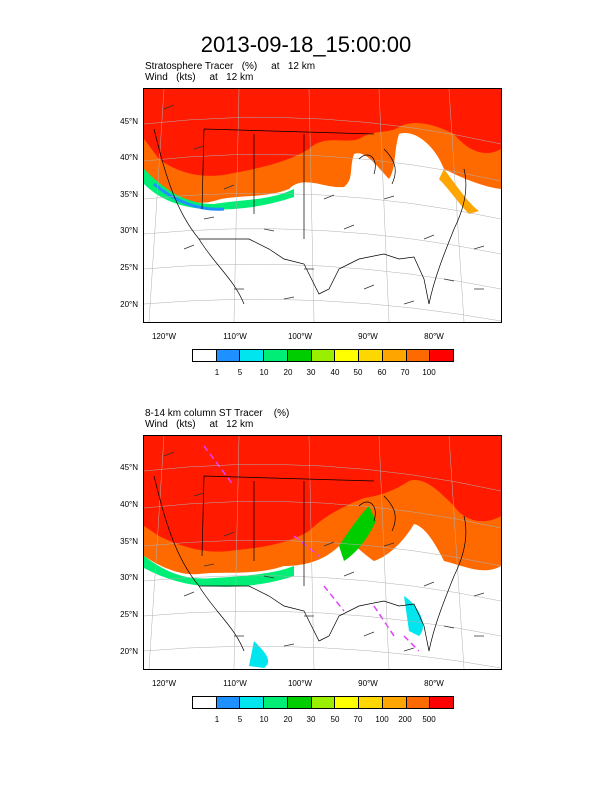 This screenshot has width=612, height=792. I want to click on tracer-field-streamer, so click(357, 533).